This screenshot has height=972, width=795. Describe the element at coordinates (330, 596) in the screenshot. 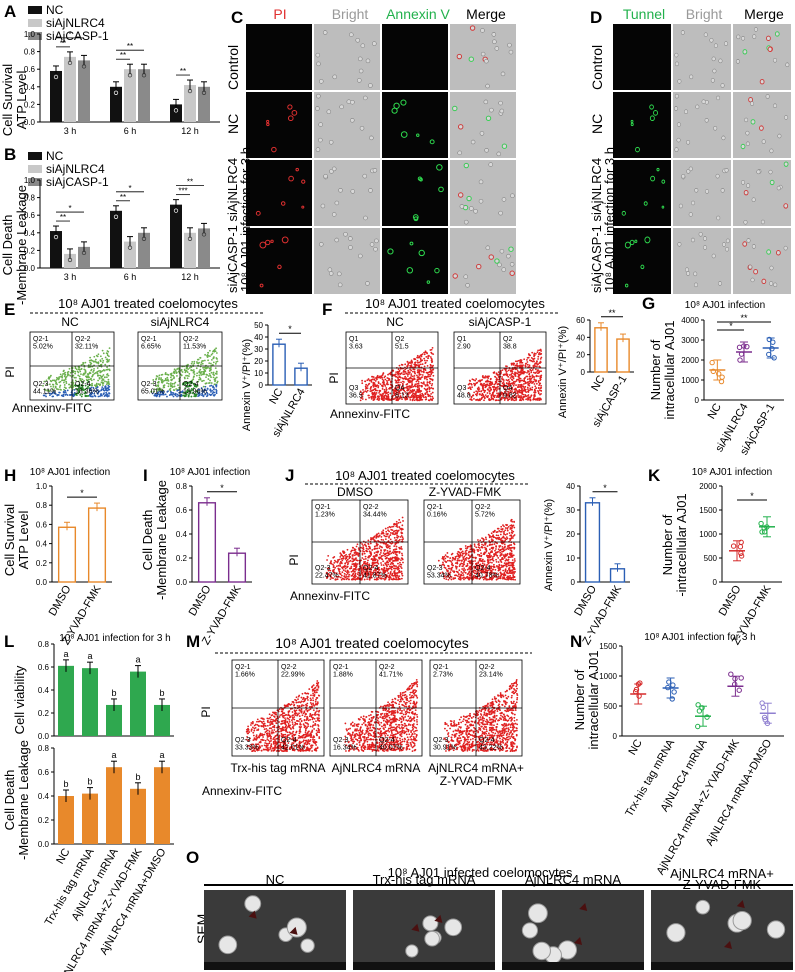

I see `j-xlabel: Annexinv-FITC` at that location.